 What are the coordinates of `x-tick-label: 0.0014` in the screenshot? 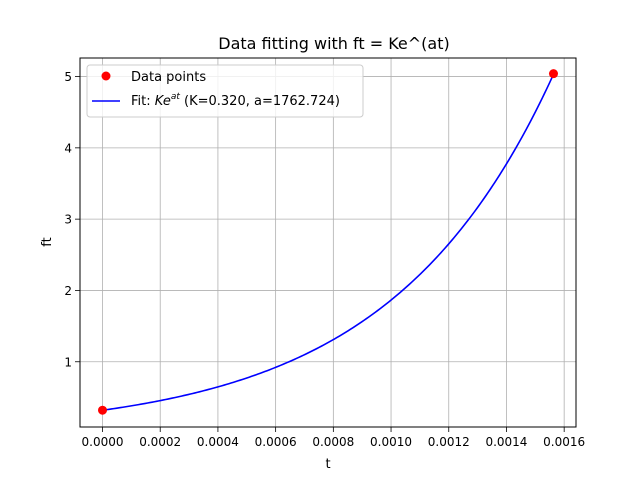 It's located at (506, 442).